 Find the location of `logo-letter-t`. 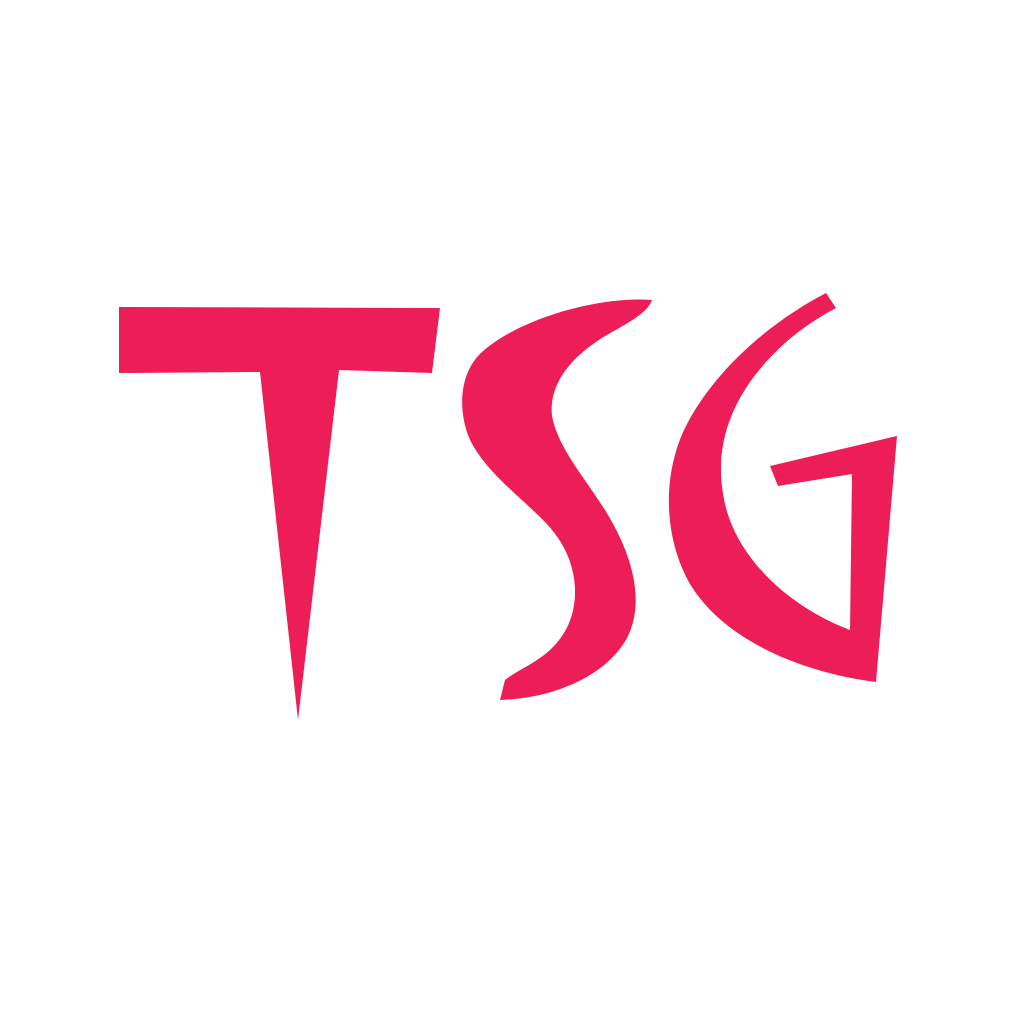

logo-letter-t is located at coordinates (279, 513).